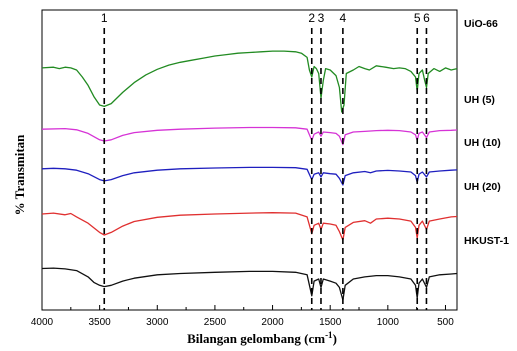 The width and height of the screenshot is (517, 351). Describe the element at coordinates (426, 18) in the screenshot. I see `reference-label-6: 6` at that location.